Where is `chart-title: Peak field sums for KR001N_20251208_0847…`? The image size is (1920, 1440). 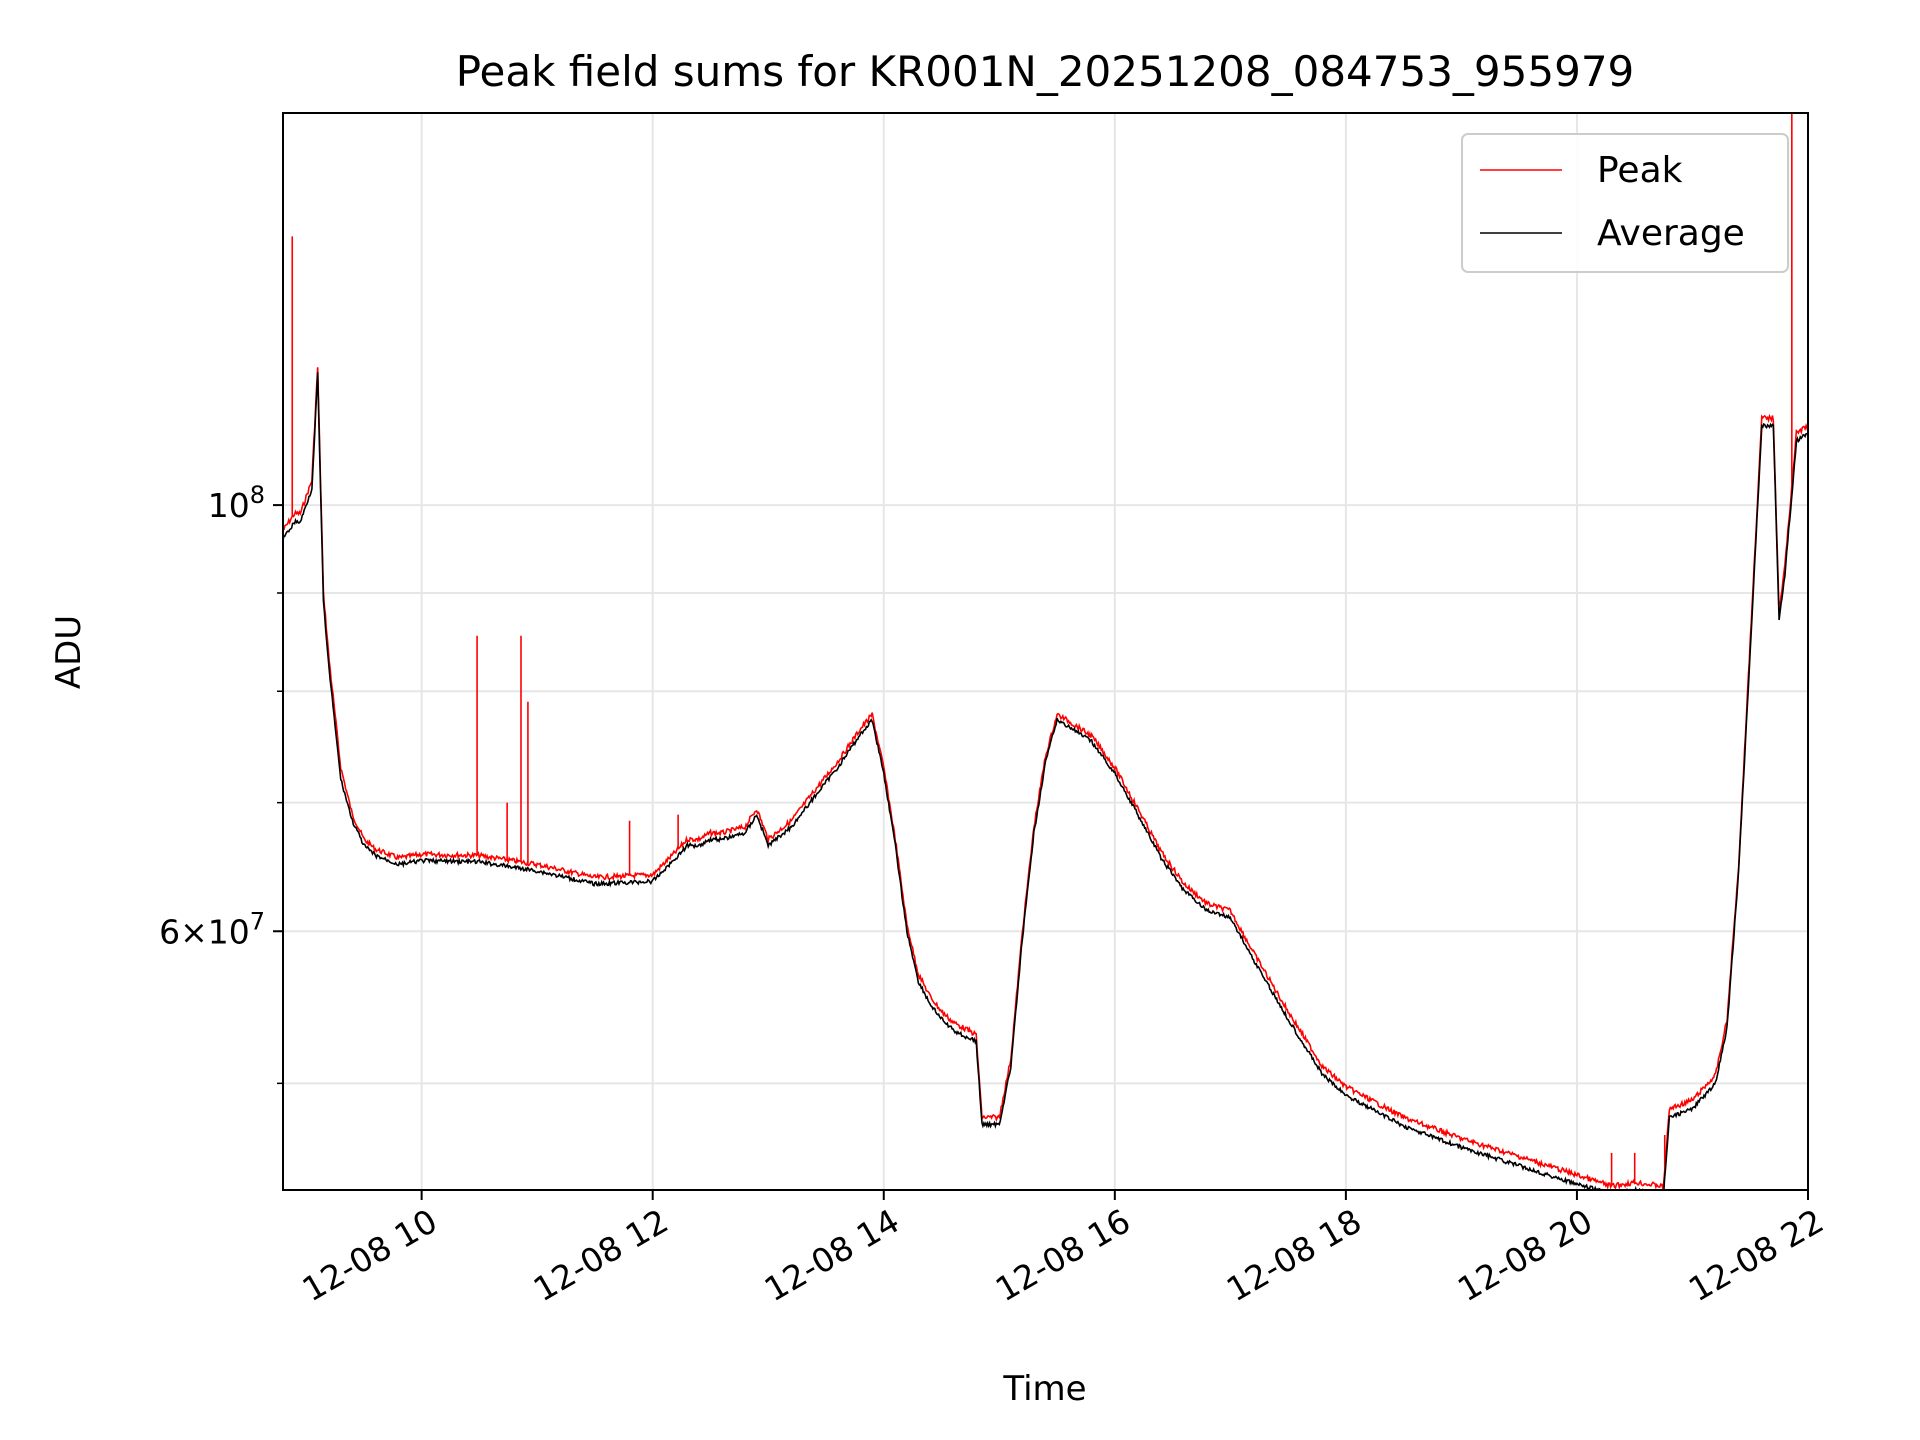 chart-title: Peak field sums for KR001N_20251208_0847… is located at coordinates (1045, 71).